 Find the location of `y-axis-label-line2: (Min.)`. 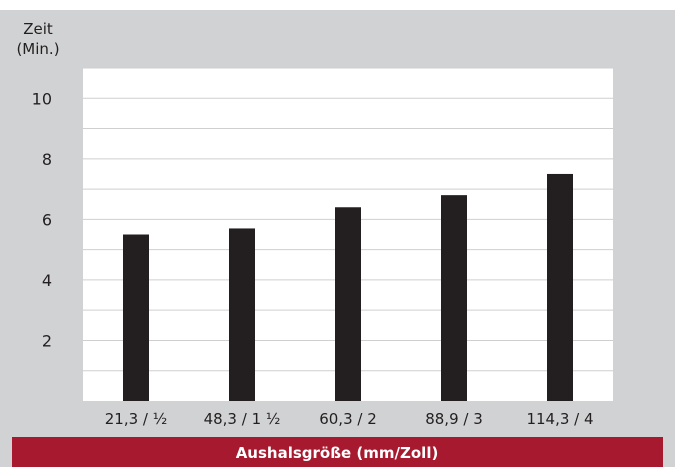

y-axis-label-line2: (Min.) is located at coordinates (37, 49).